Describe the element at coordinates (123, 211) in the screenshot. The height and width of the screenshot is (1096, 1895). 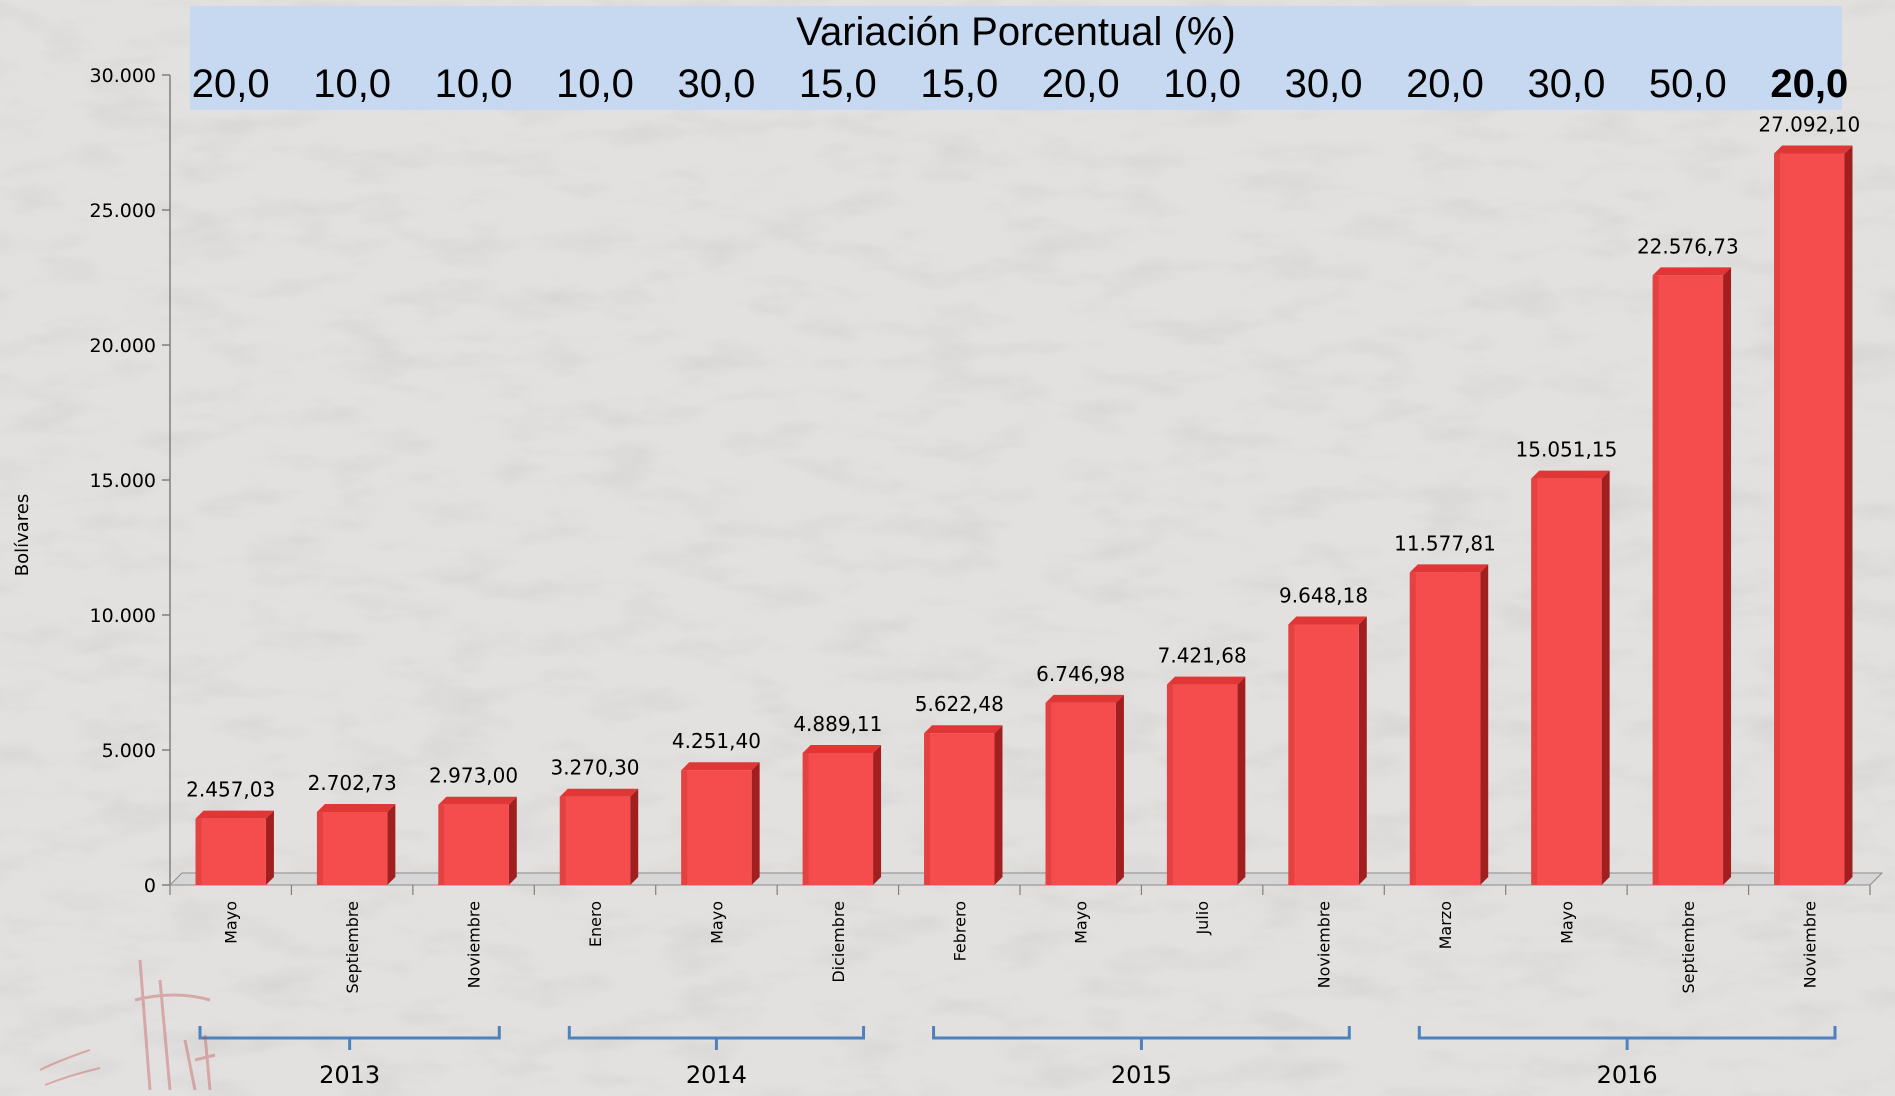
I see `y-tick-label: 25.000` at that location.